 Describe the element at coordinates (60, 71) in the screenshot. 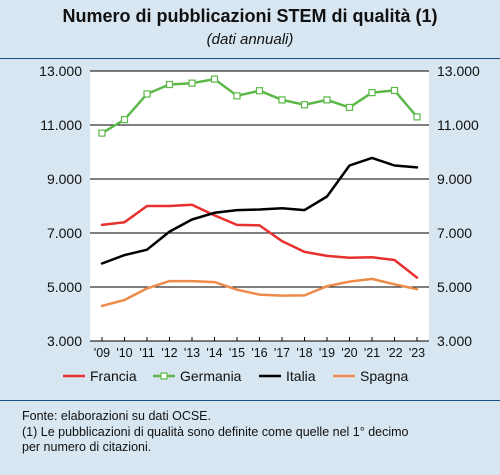

I see `y-tick-label-left: 13.000` at that location.